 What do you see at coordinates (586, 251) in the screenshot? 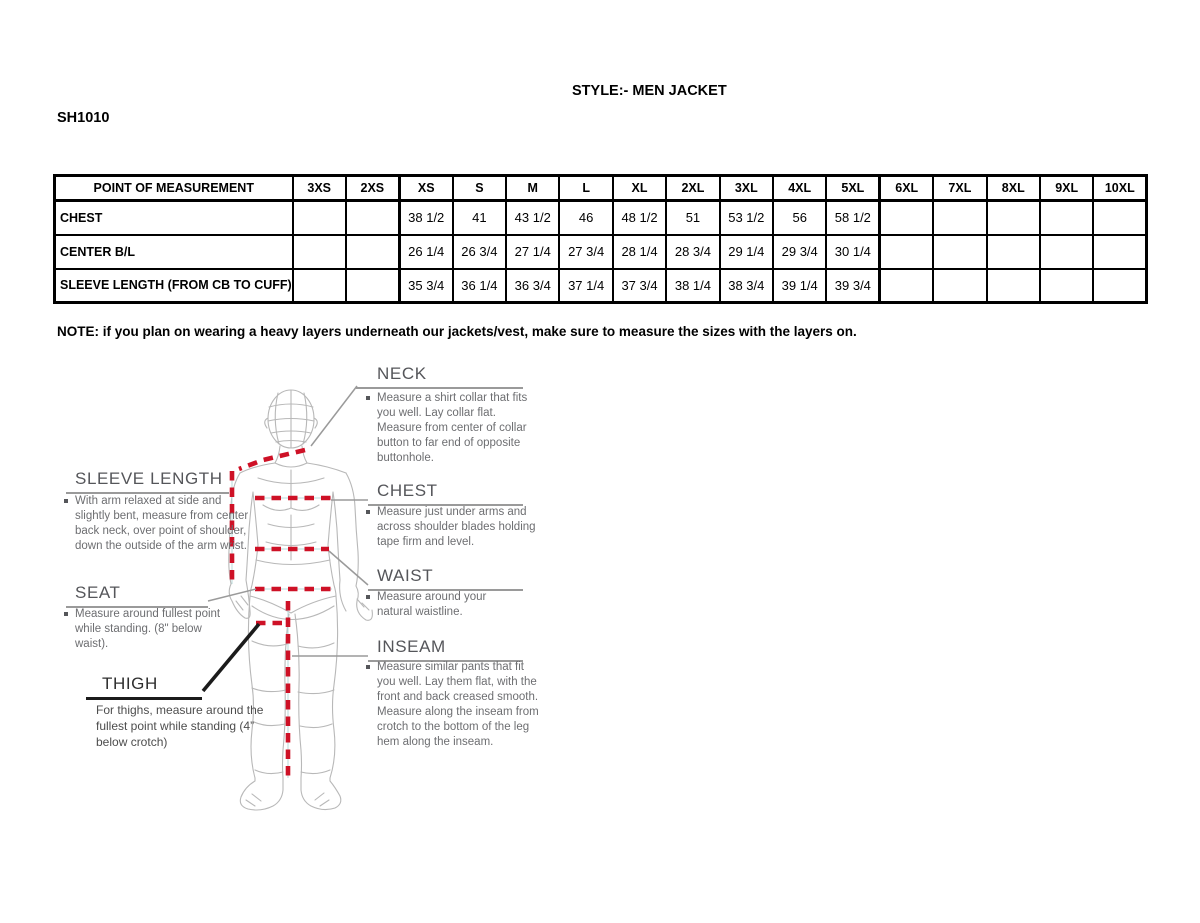
I see `size-value-cell: 27 3/4` at bounding box center [586, 251].